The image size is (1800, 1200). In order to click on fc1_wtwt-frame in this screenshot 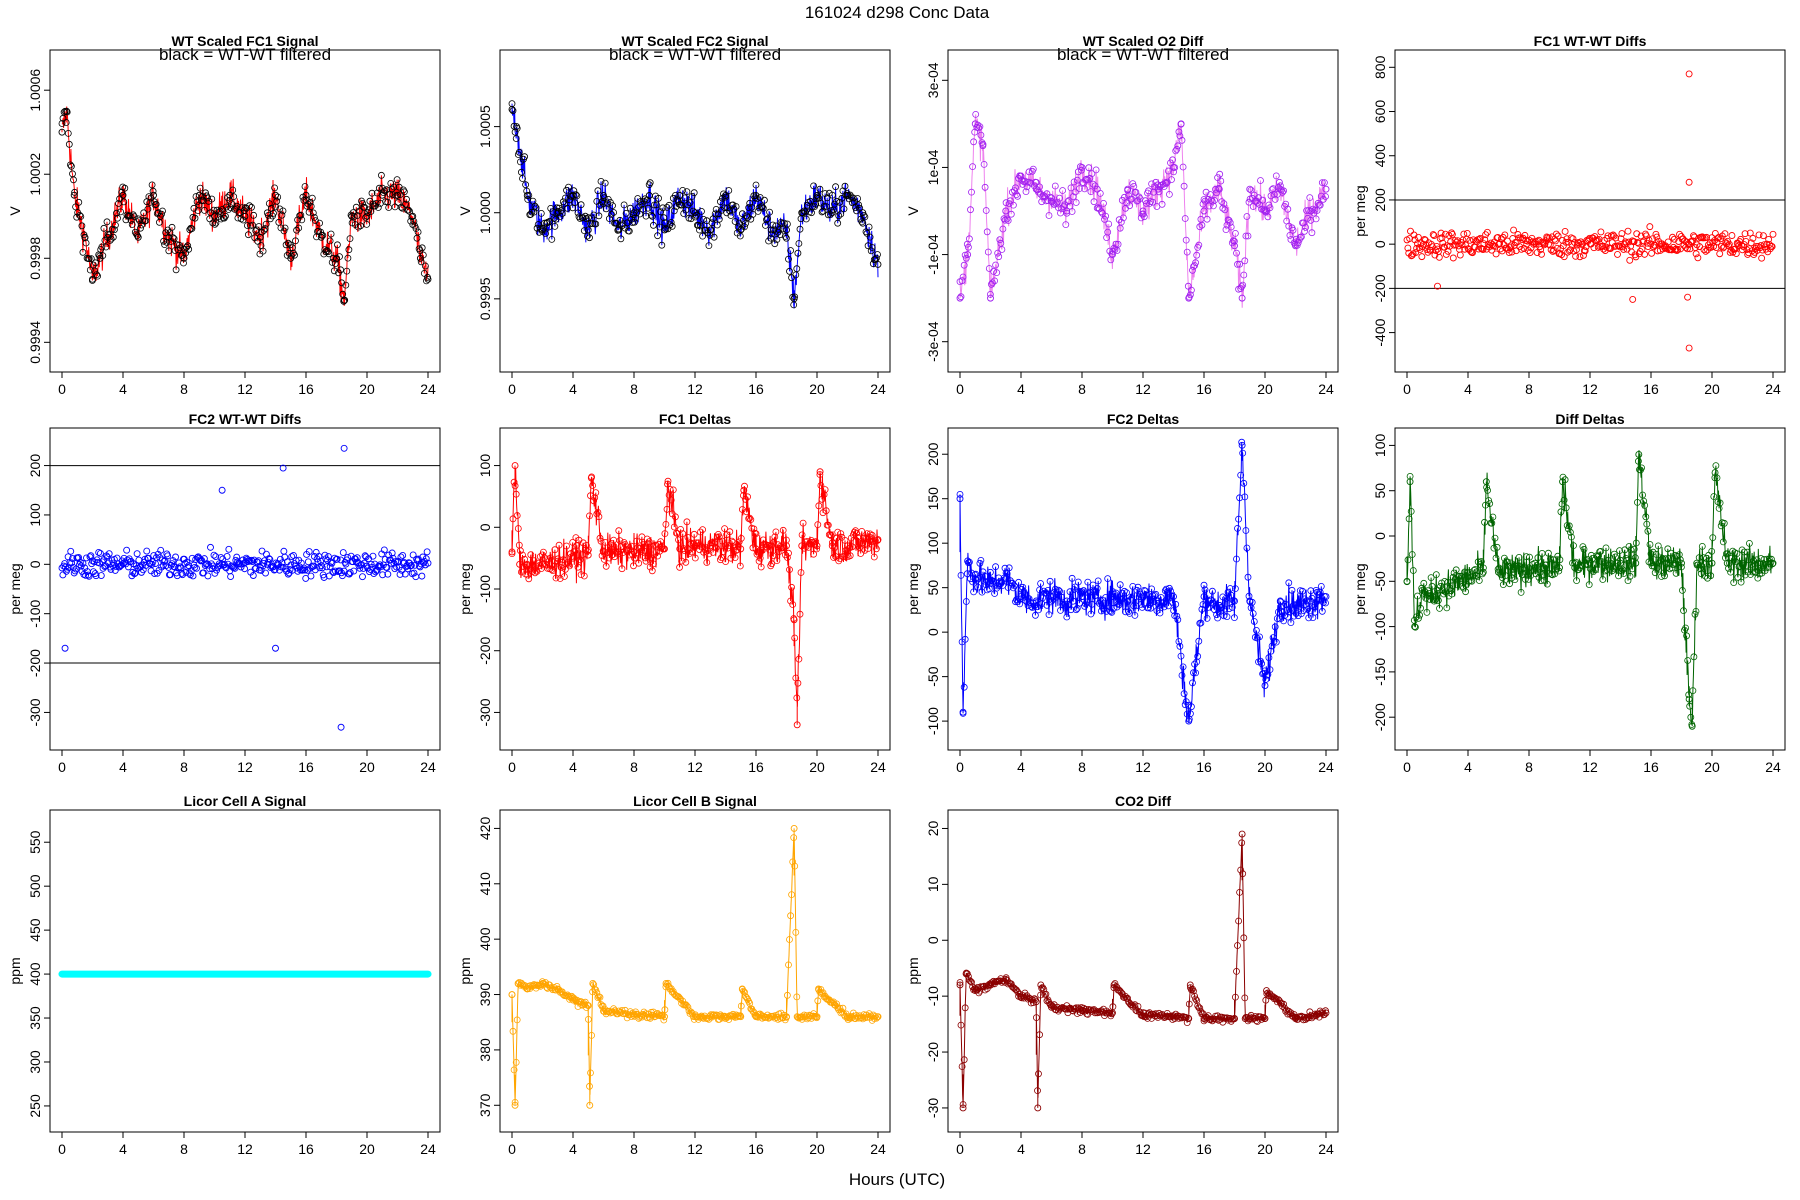, I will do `click(1590, 211)`.